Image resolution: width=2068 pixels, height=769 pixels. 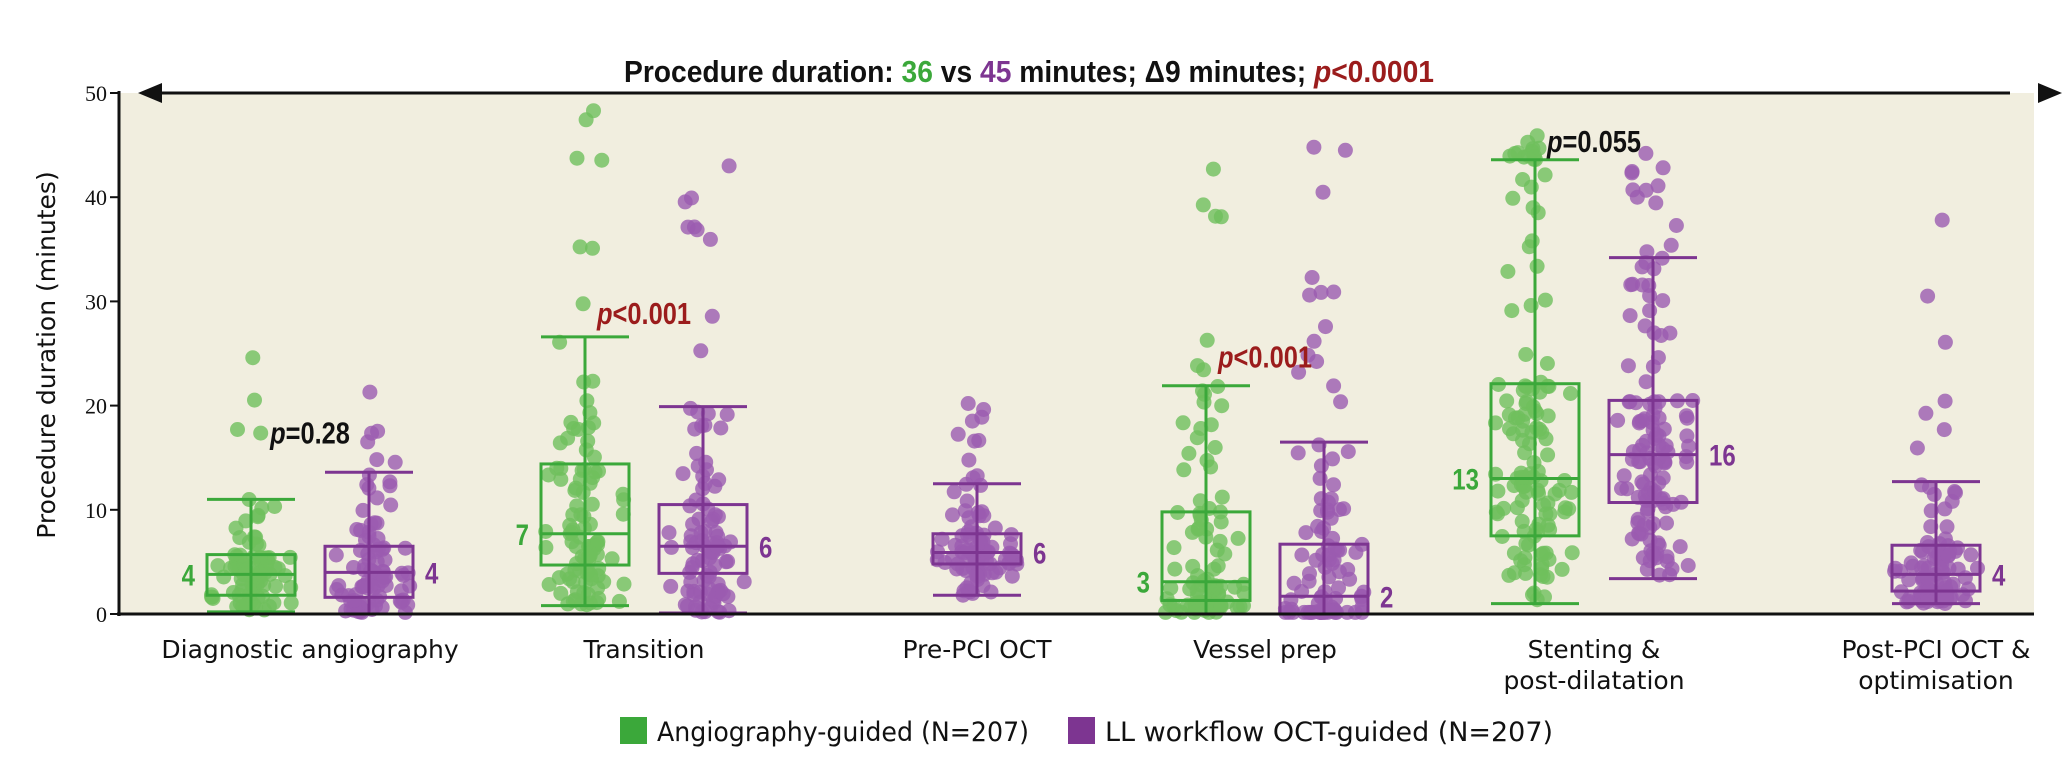 I want to click on green-median-label: 4, so click(x=188, y=575).